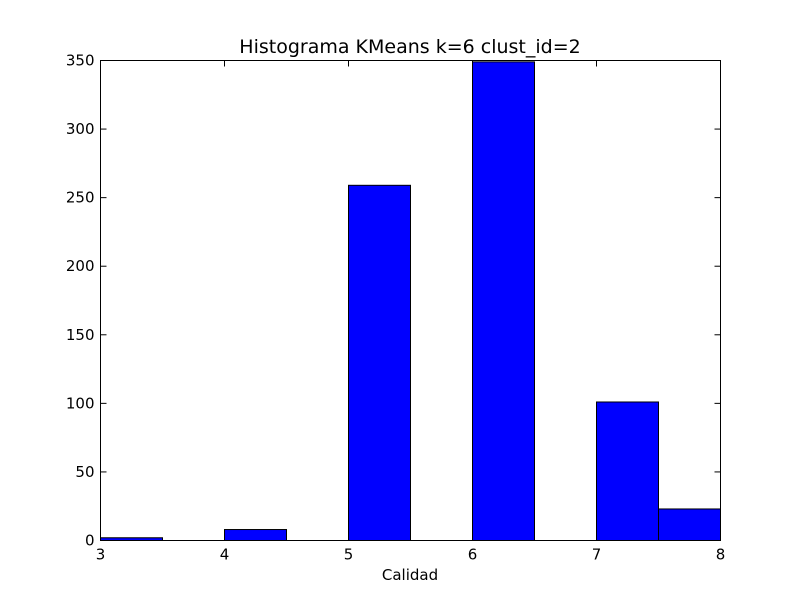 The width and height of the screenshot is (800, 600). Describe the element at coordinates (80, 403) in the screenshot. I see `y-tick-label: 100` at that location.